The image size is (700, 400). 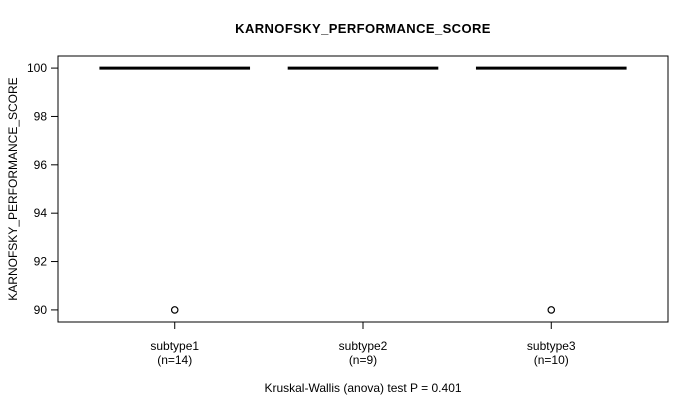 What do you see at coordinates (363, 360) in the screenshot?
I see `x-tick-sublabel: (n=9)` at bounding box center [363, 360].